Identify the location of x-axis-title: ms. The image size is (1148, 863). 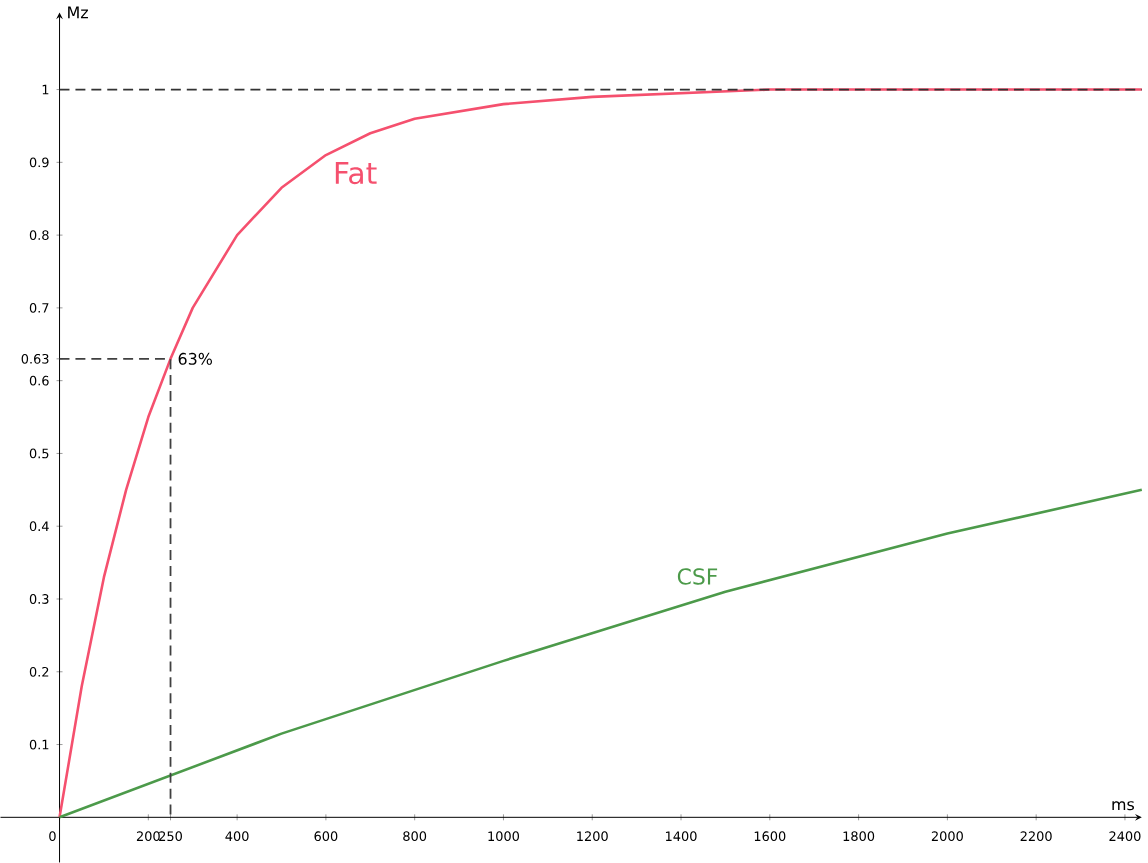
(1123, 806).